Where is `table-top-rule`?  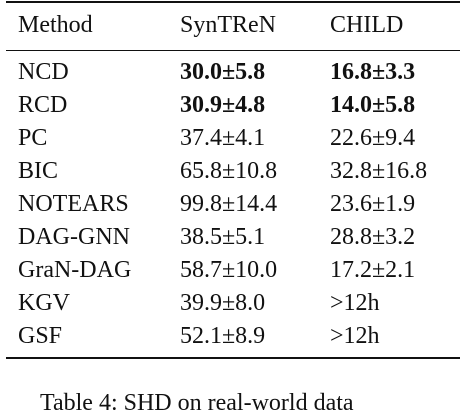
table-top-rule is located at coordinates (233, 2).